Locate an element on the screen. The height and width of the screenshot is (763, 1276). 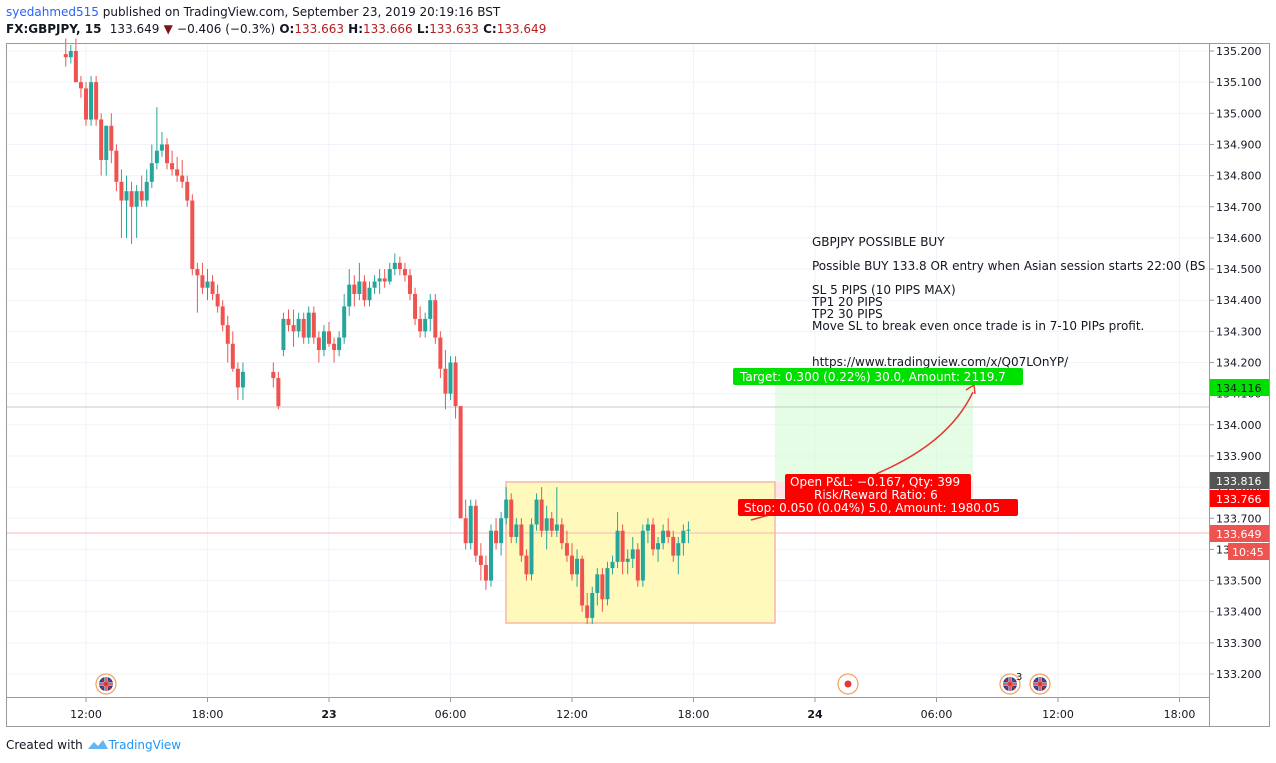
consolidation-rectangle is located at coordinates (640, 552).